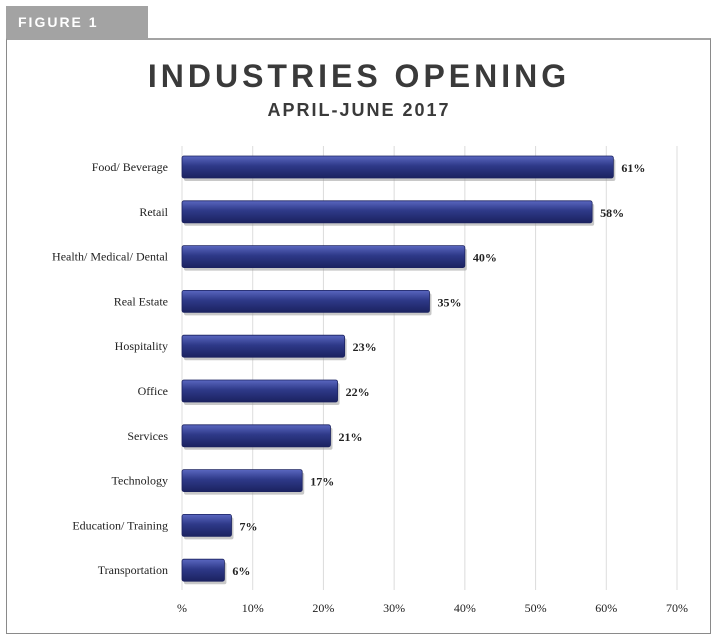 The width and height of the screenshot is (718, 641). Describe the element at coordinates (536, 608) in the screenshot. I see `x-tick-label: 50%` at that location.